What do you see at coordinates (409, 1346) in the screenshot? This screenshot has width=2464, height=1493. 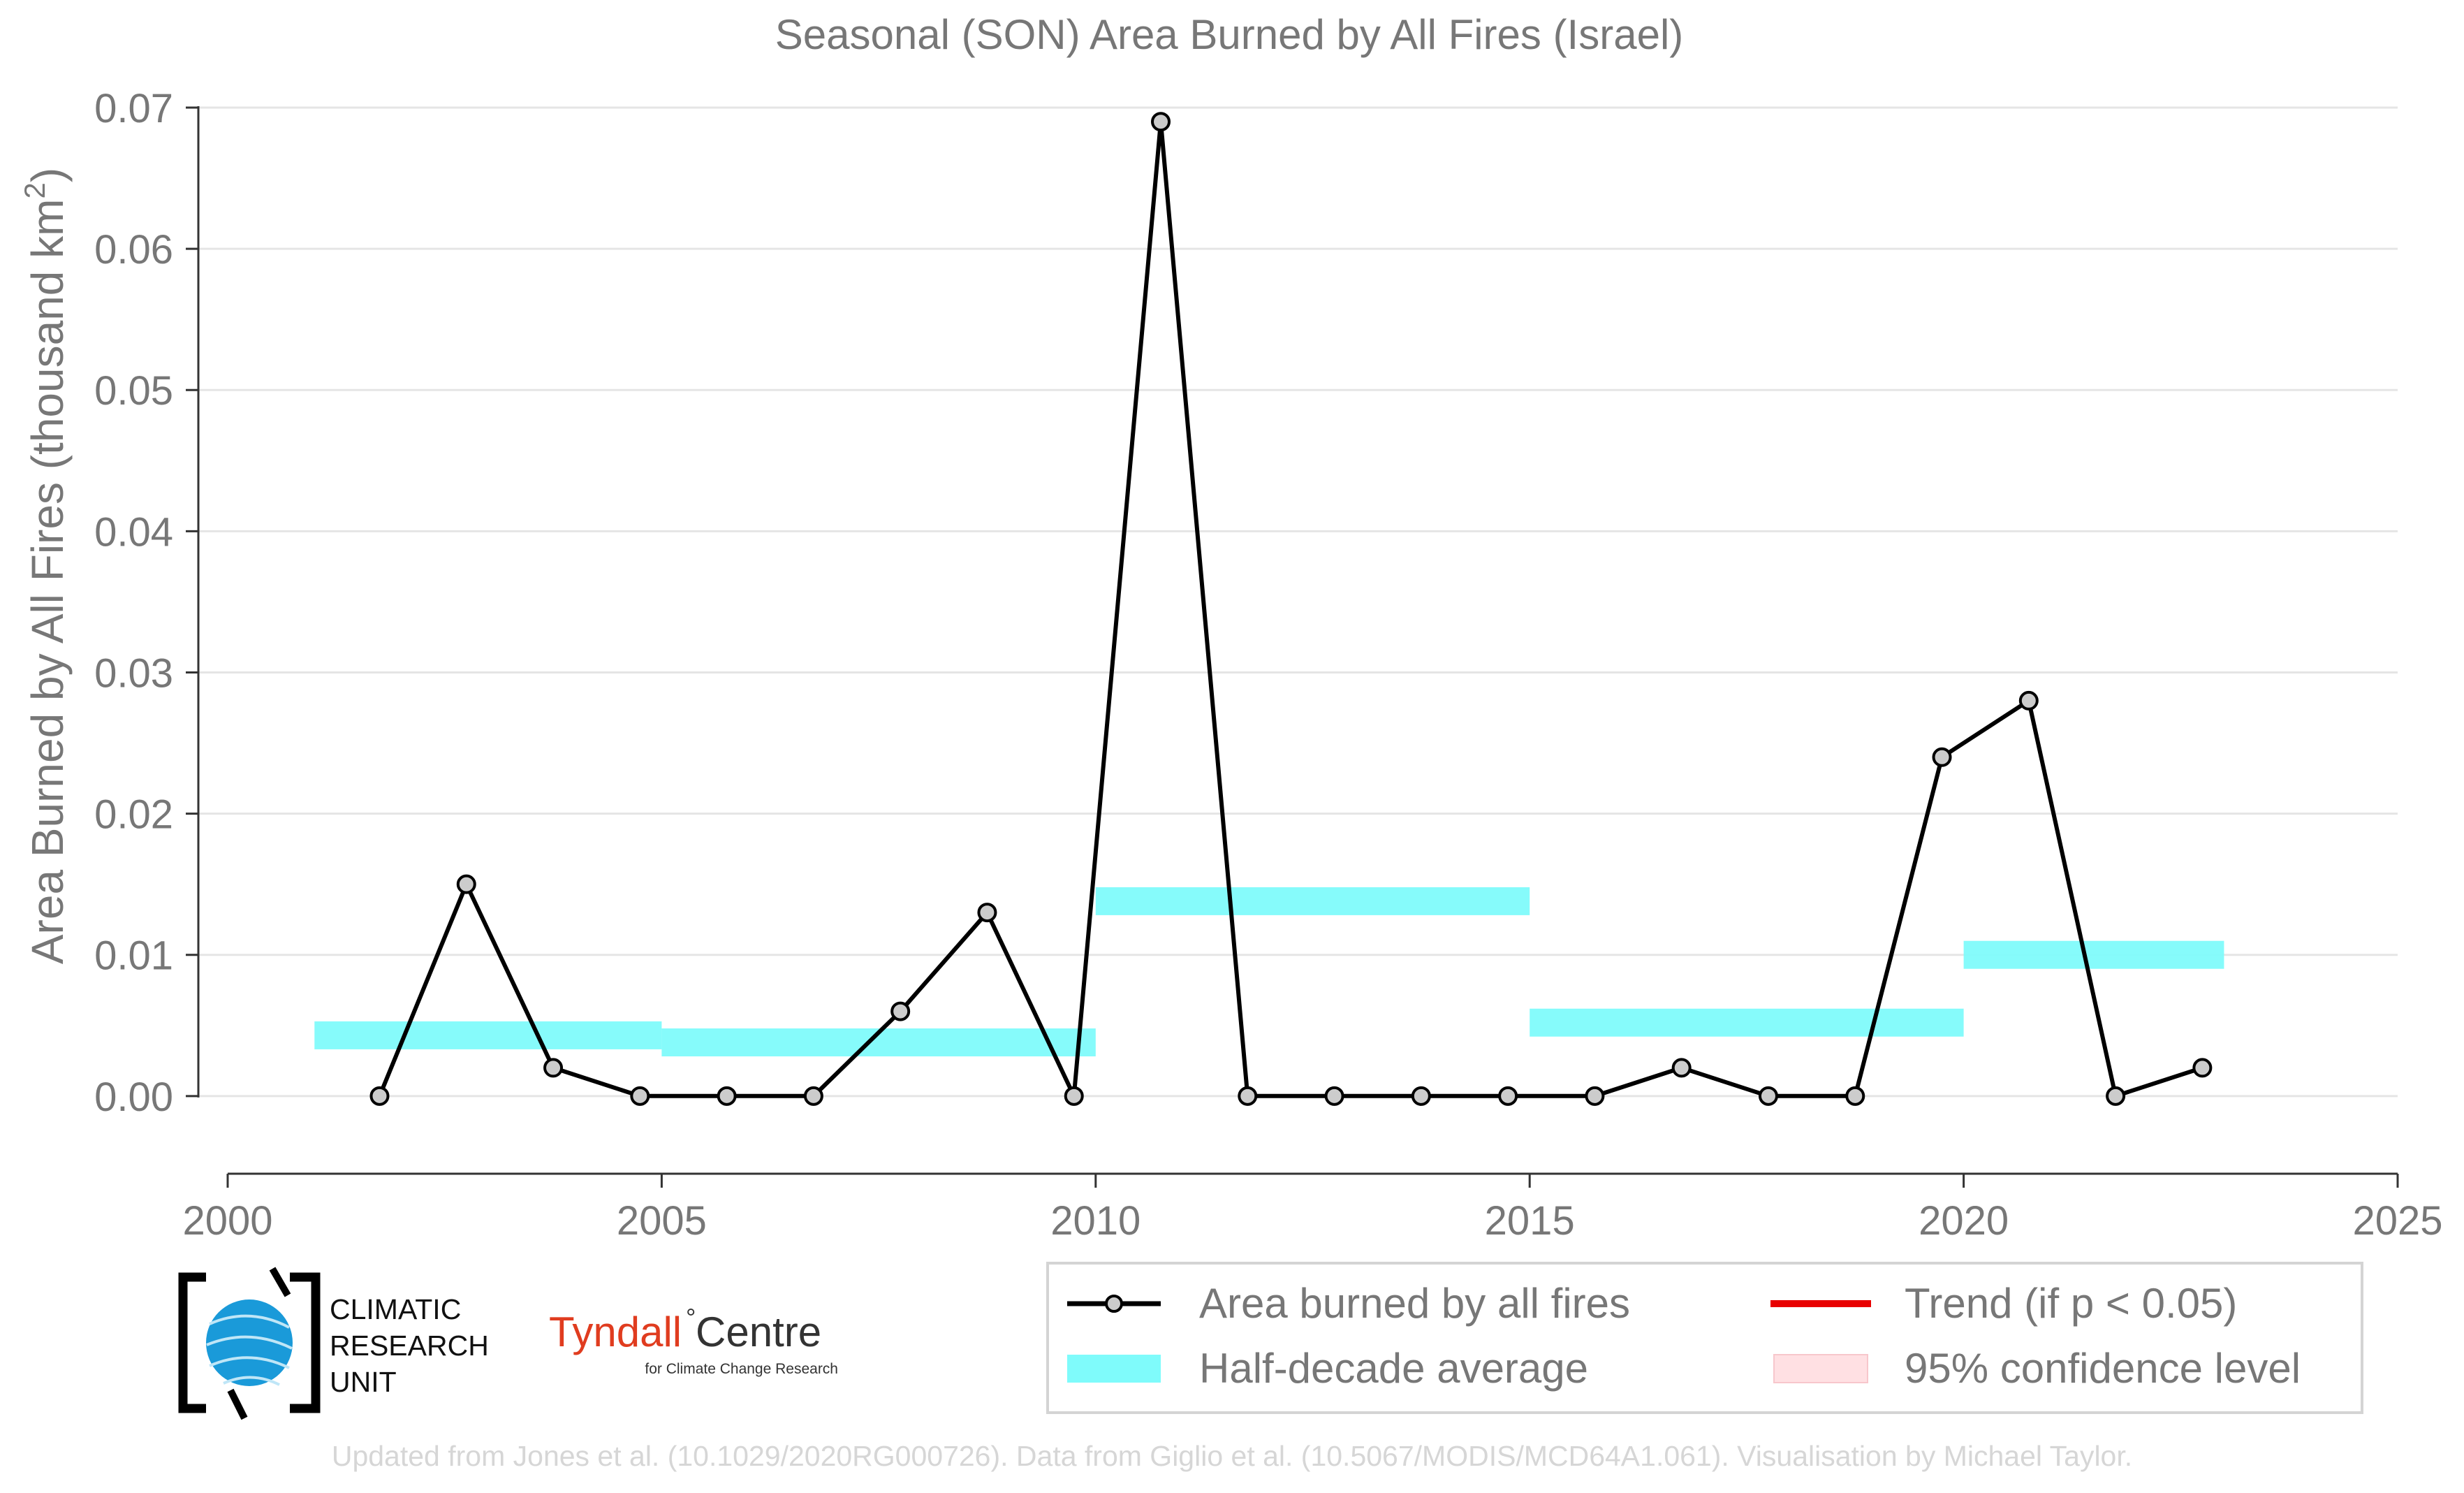 I see `cru-line-2: RESEARCH` at bounding box center [409, 1346].